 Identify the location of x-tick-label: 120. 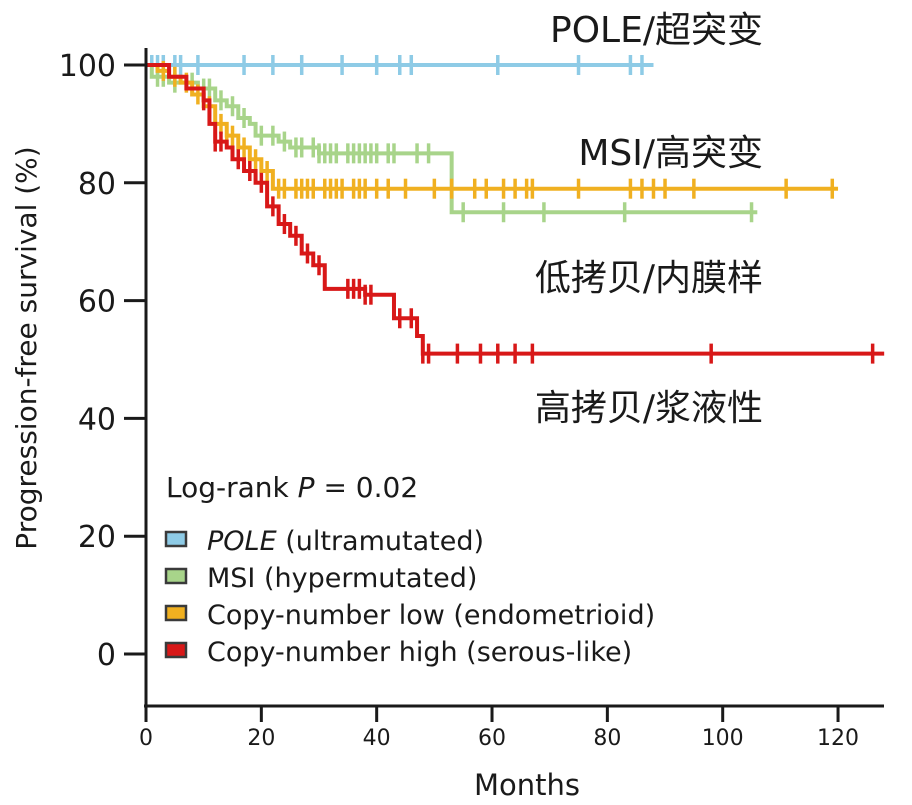
(838, 738).